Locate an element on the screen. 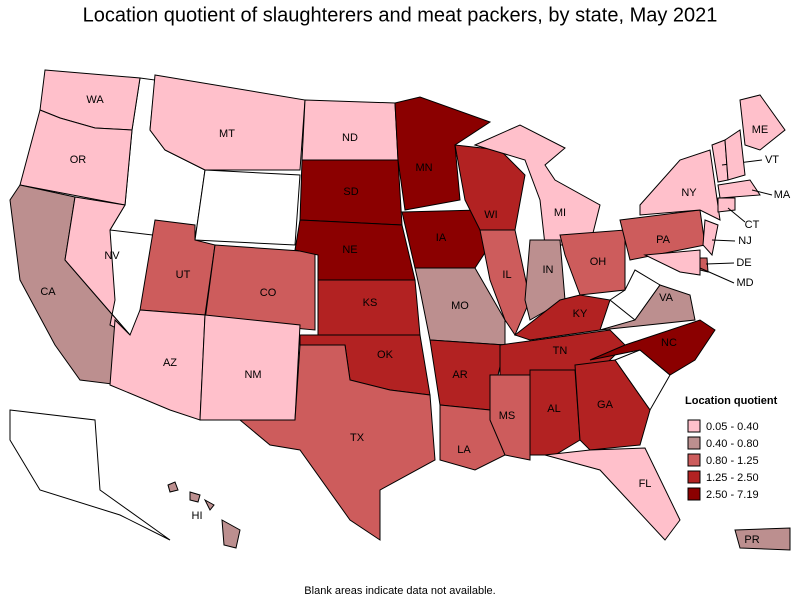 This screenshot has height=600, width=800. state-label: ND is located at coordinates (350, 138).